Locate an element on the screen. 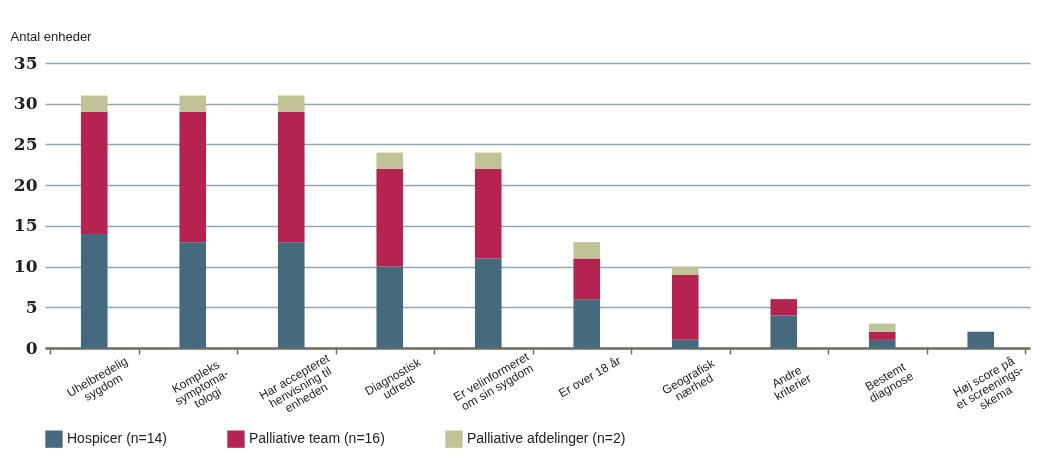 The image size is (1062, 473). y-tick-label: 35 is located at coordinates (25, 62).